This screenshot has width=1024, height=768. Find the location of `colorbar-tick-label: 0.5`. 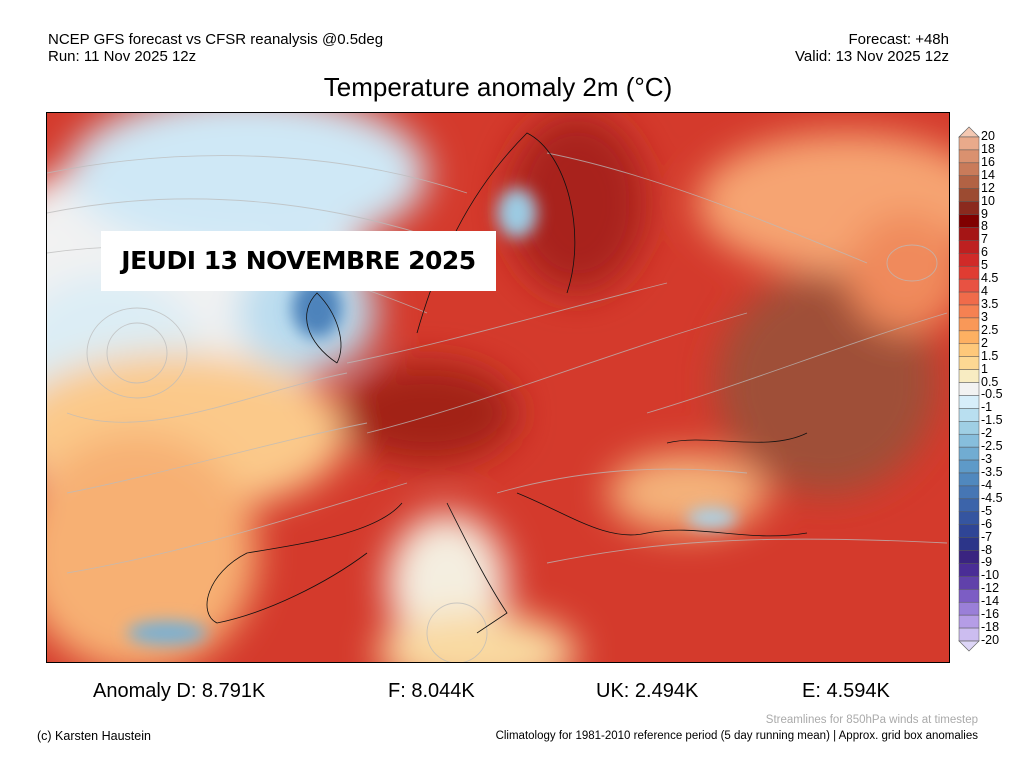

colorbar-tick-label: 0.5 is located at coordinates (990, 381).